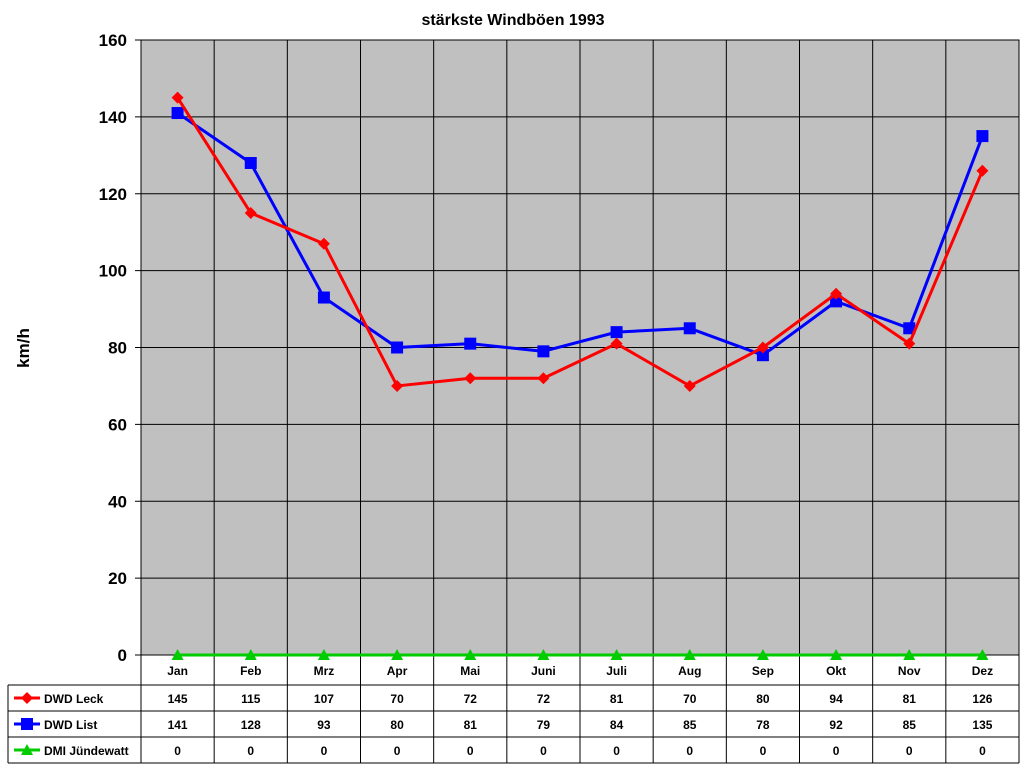  Describe the element at coordinates (763, 725) in the screenshot. I see `table-cell: 78` at that location.